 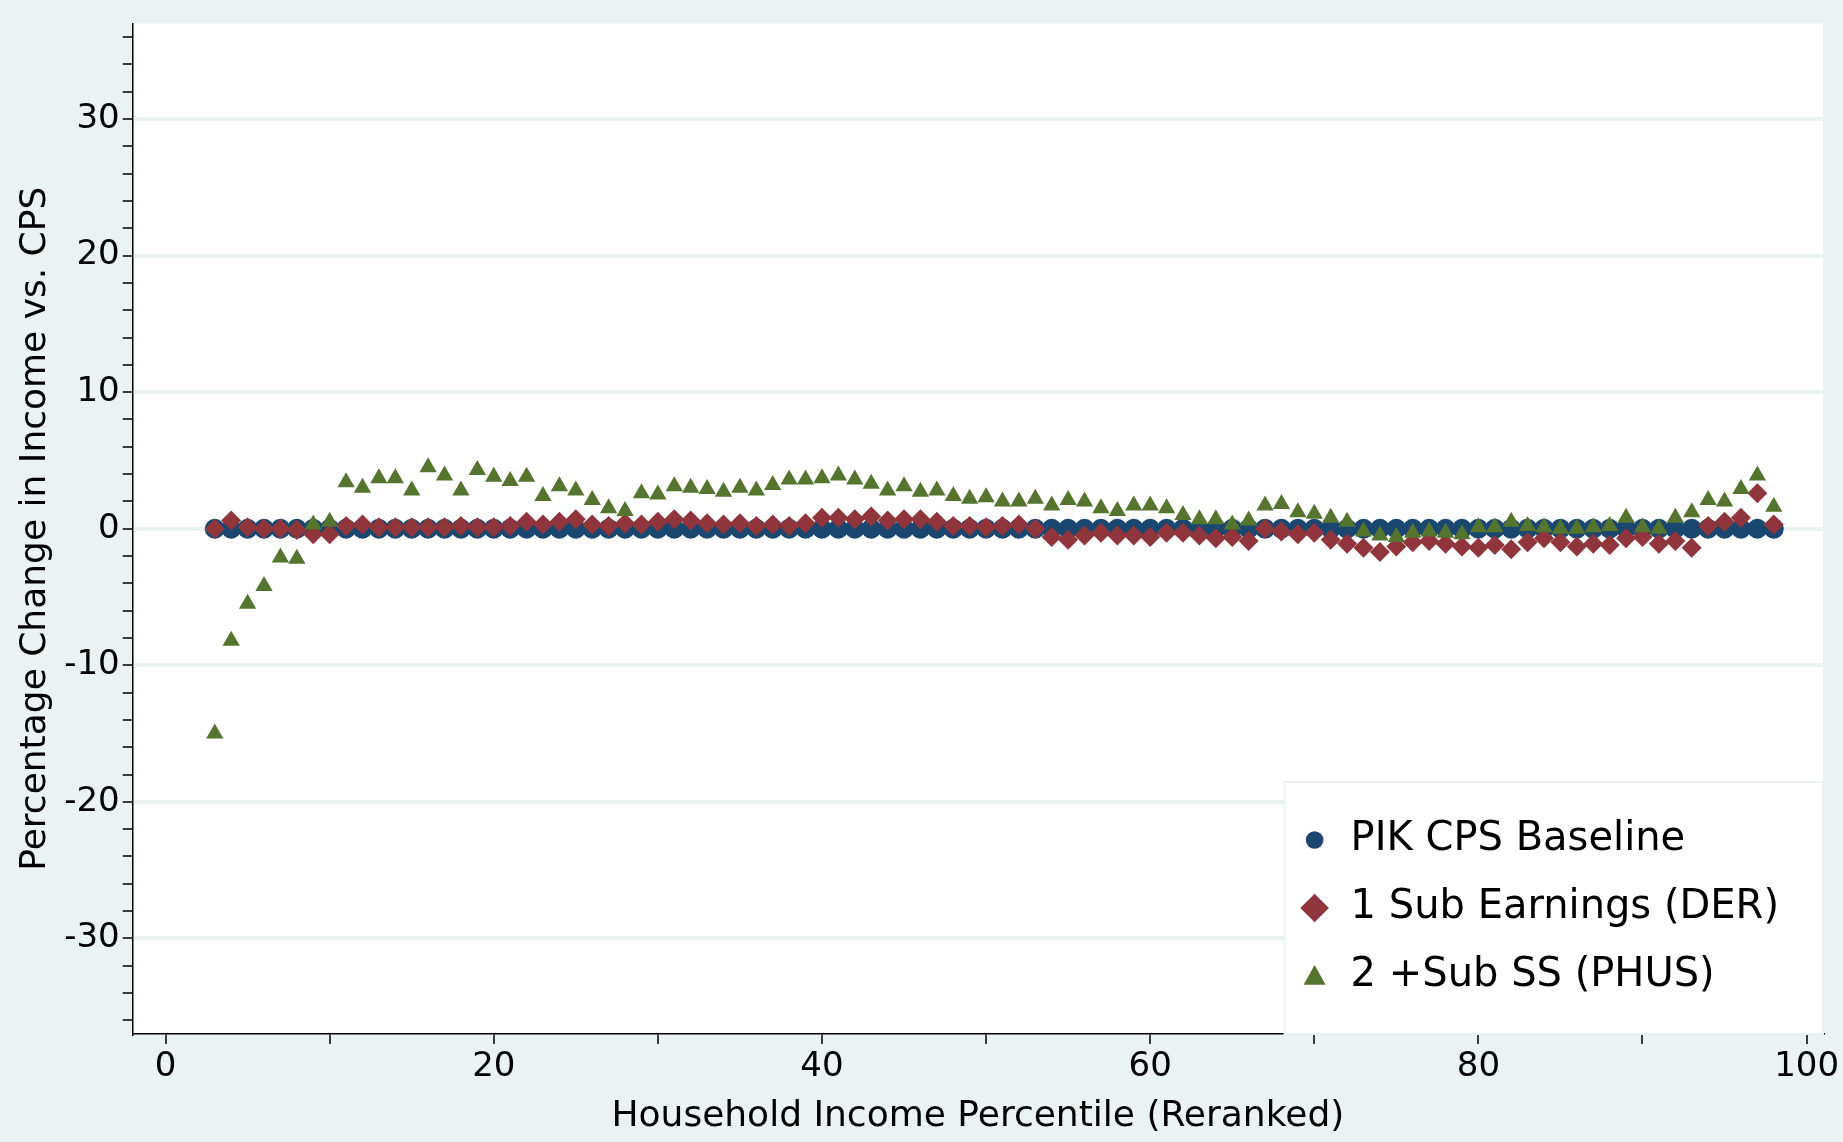 I want to click on x-tick-label: 20, so click(x=494, y=1064).